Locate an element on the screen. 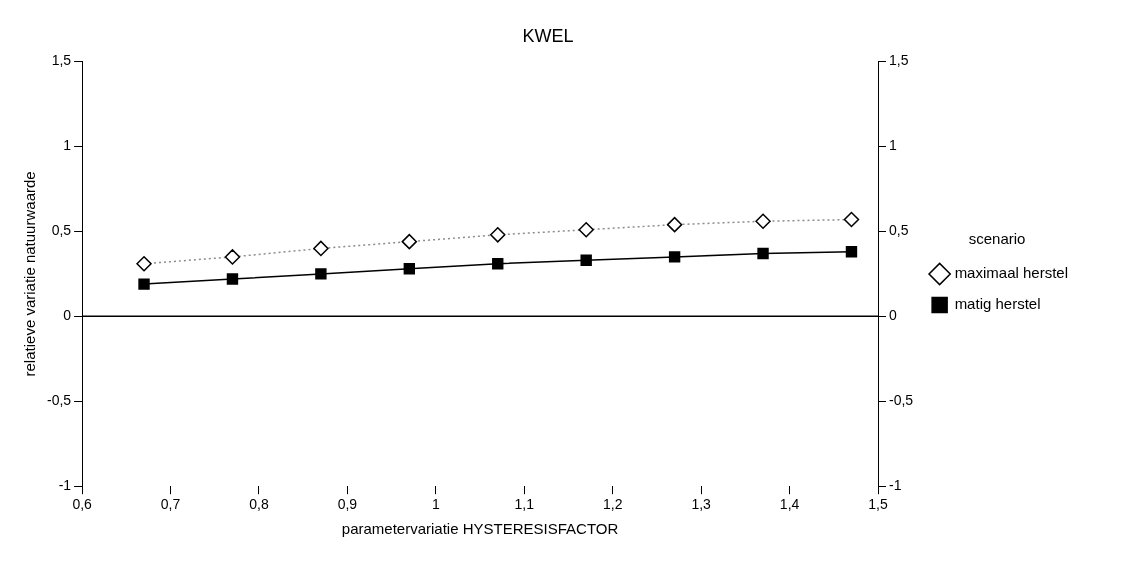 Image resolution: width=1132 pixels, height=587 pixels. chart-title: KWEL is located at coordinates (548, 35).